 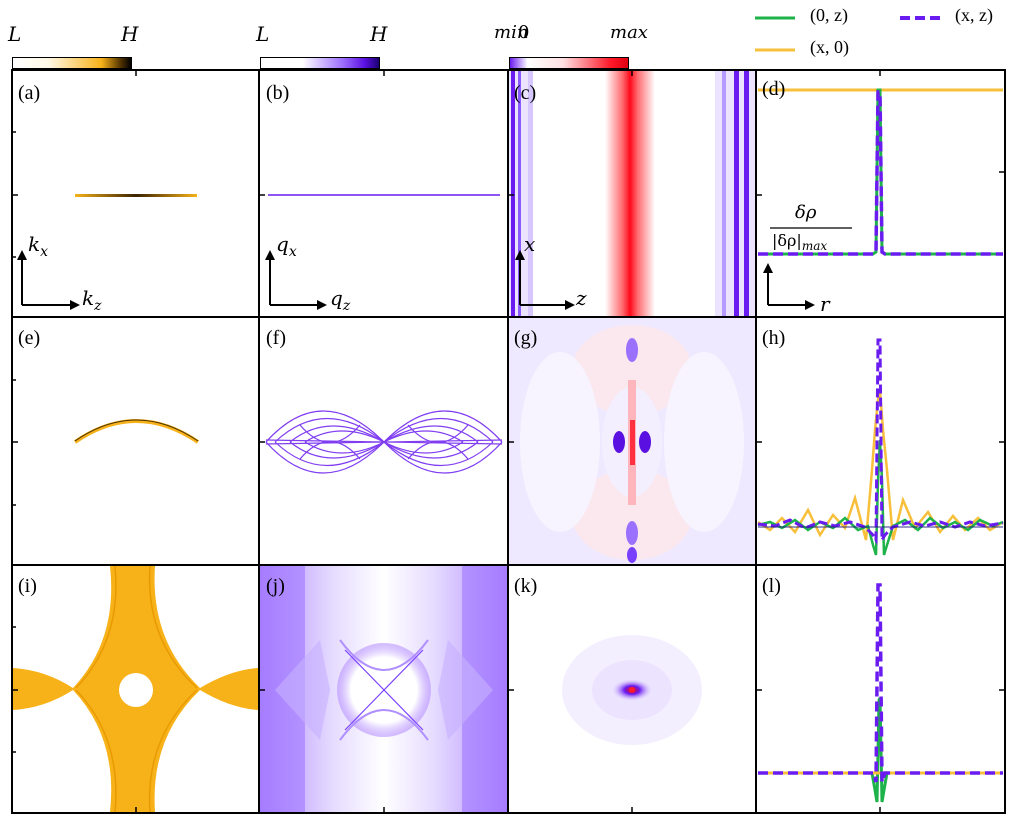 What do you see at coordinates (880, 689) in the screenshot?
I see `panel-l` at bounding box center [880, 689].